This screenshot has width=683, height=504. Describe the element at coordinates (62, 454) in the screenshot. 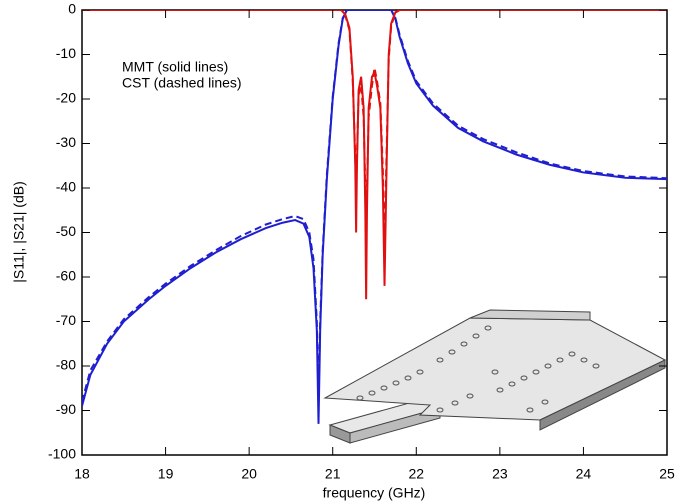

I see `y-tick-label: -100` at that location.